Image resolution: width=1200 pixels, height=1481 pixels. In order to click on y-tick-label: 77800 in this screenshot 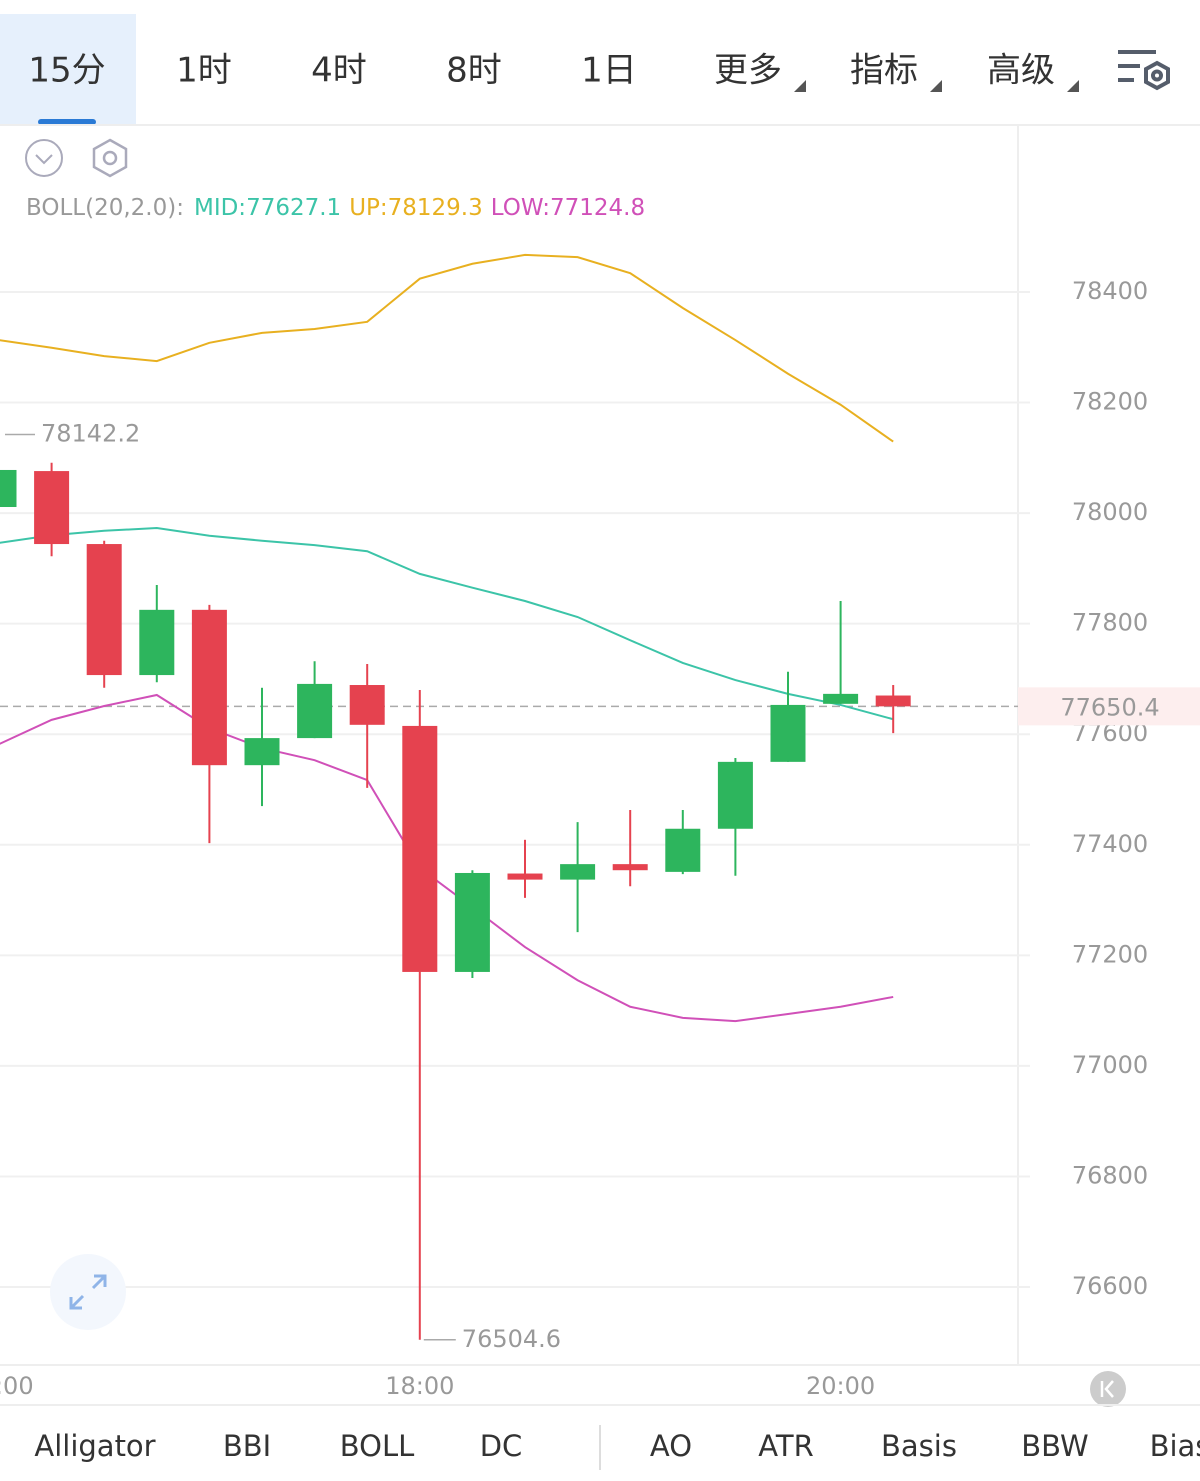, I will do `click(1110, 623)`.